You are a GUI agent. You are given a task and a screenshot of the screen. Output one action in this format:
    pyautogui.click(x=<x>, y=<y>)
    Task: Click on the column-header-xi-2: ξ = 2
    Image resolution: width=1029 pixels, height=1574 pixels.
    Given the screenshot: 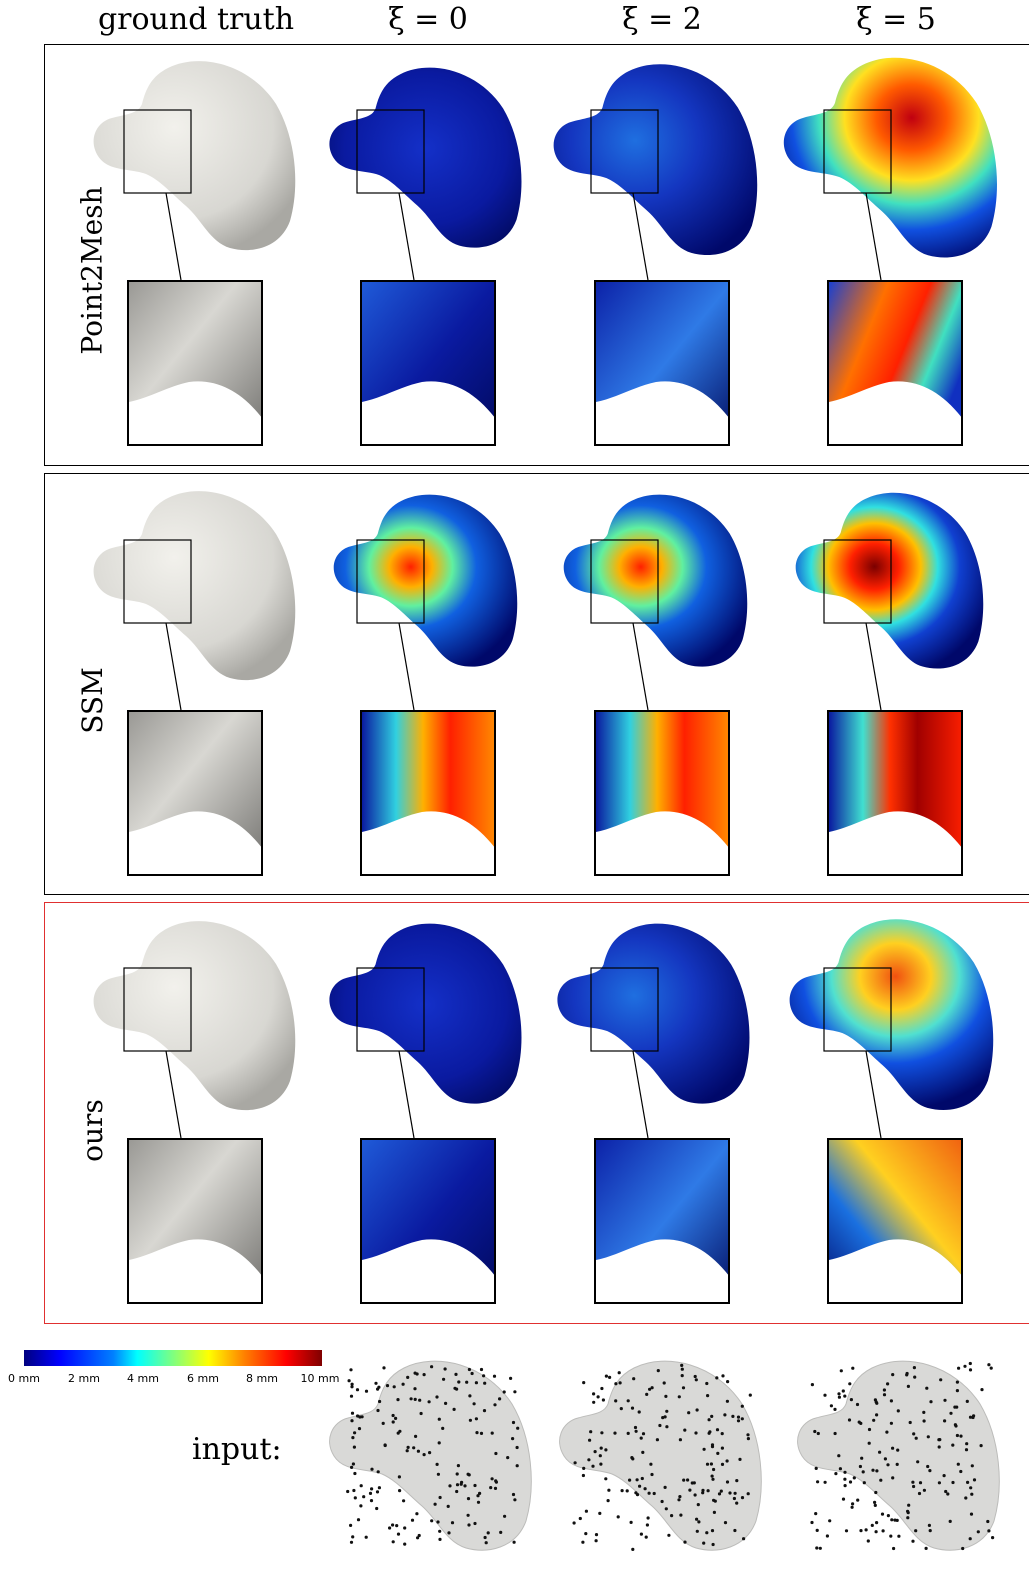 What is the action you would take?
    pyautogui.click(x=662, y=19)
    